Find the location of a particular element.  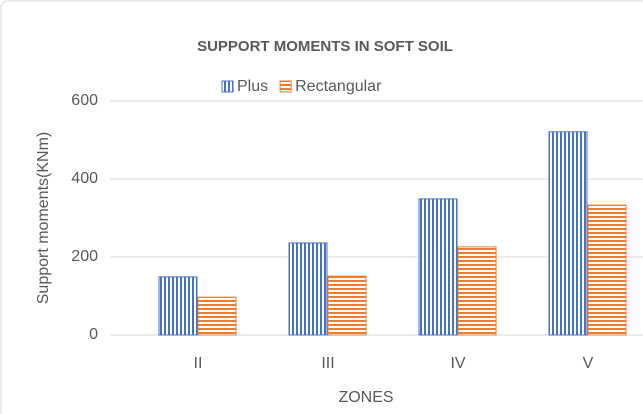

x-tick-label: V is located at coordinates (588, 363).